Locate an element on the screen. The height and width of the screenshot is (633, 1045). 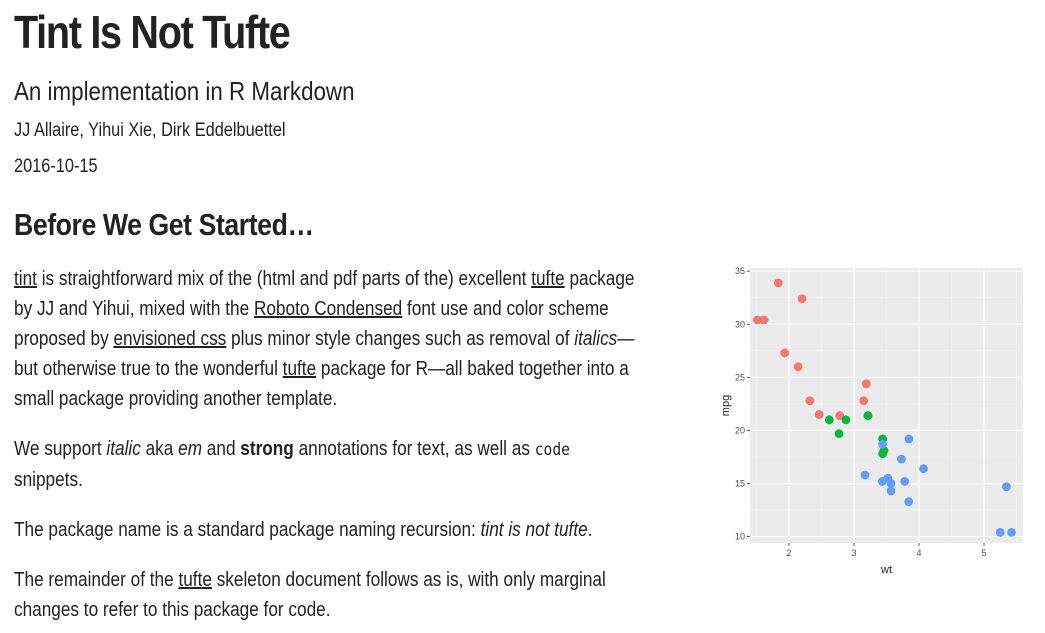
text-run: font use and color scheme proposed by is located at coordinates (311, 324).